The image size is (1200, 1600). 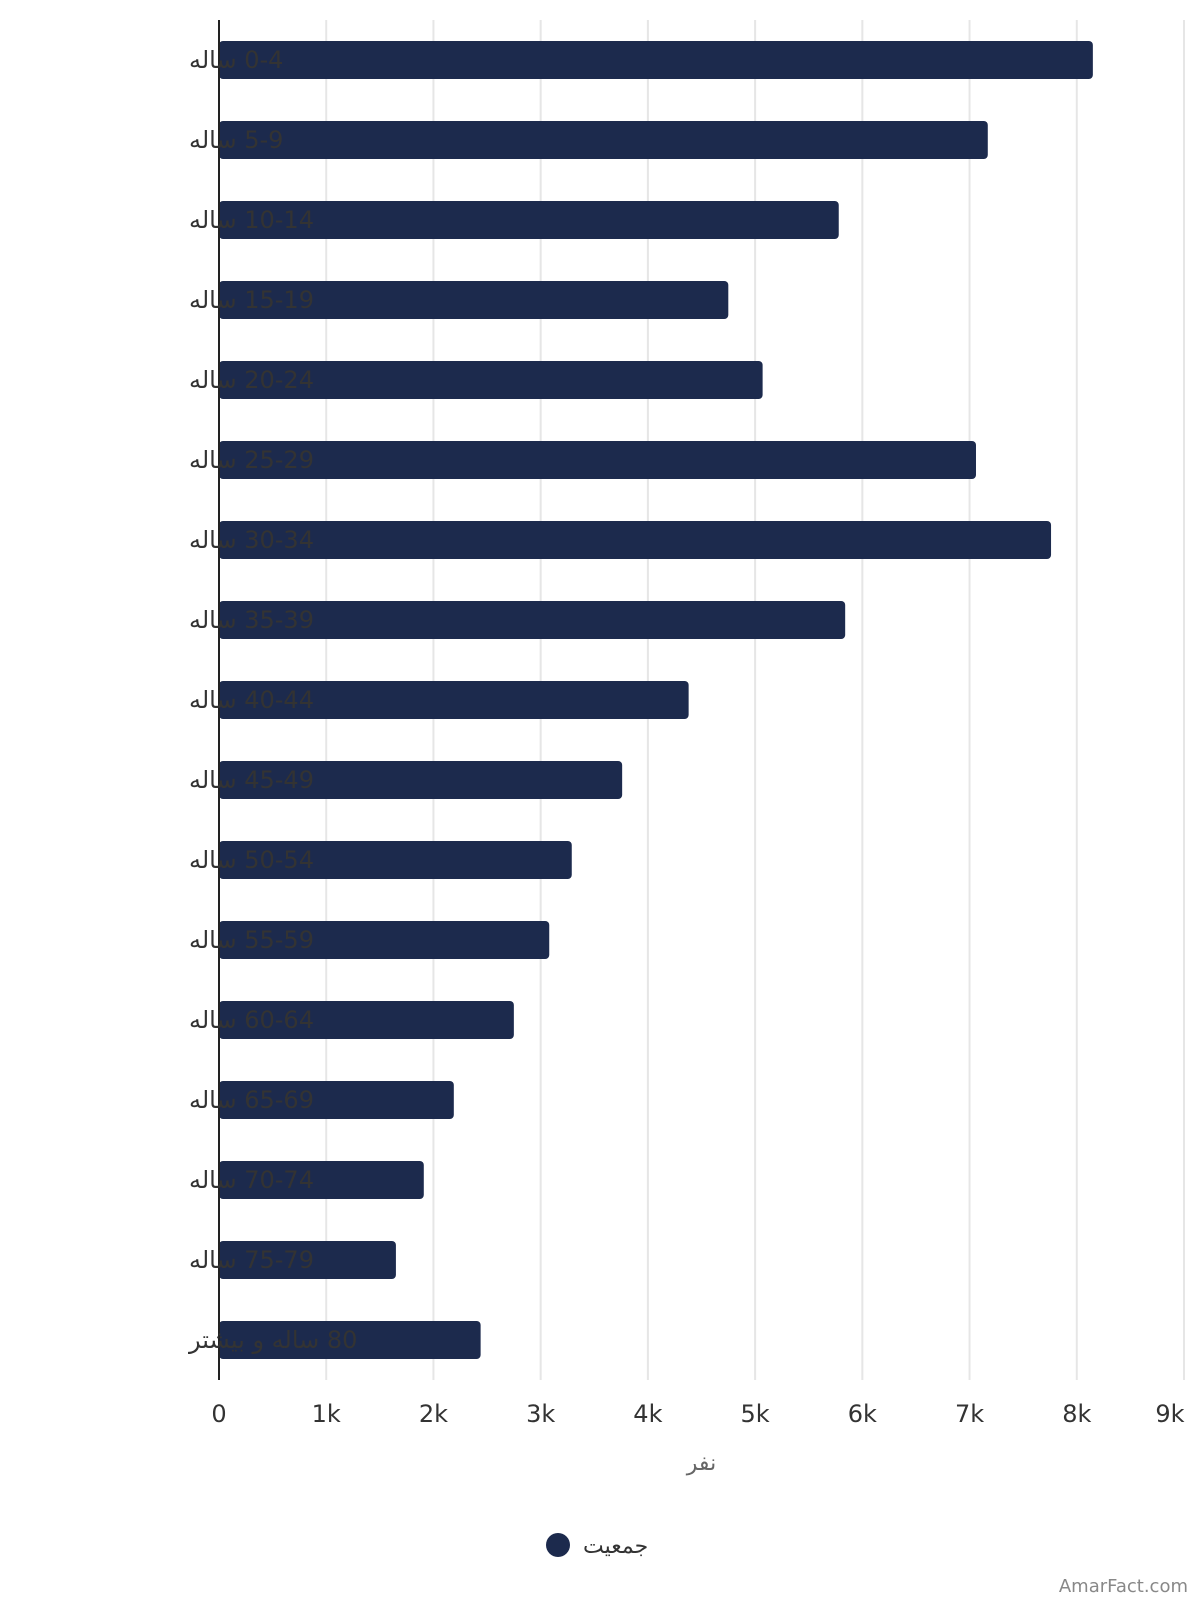 What do you see at coordinates (969, 1414) in the screenshot?
I see `x-tick-label-7: 7k` at bounding box center [969, 1414].